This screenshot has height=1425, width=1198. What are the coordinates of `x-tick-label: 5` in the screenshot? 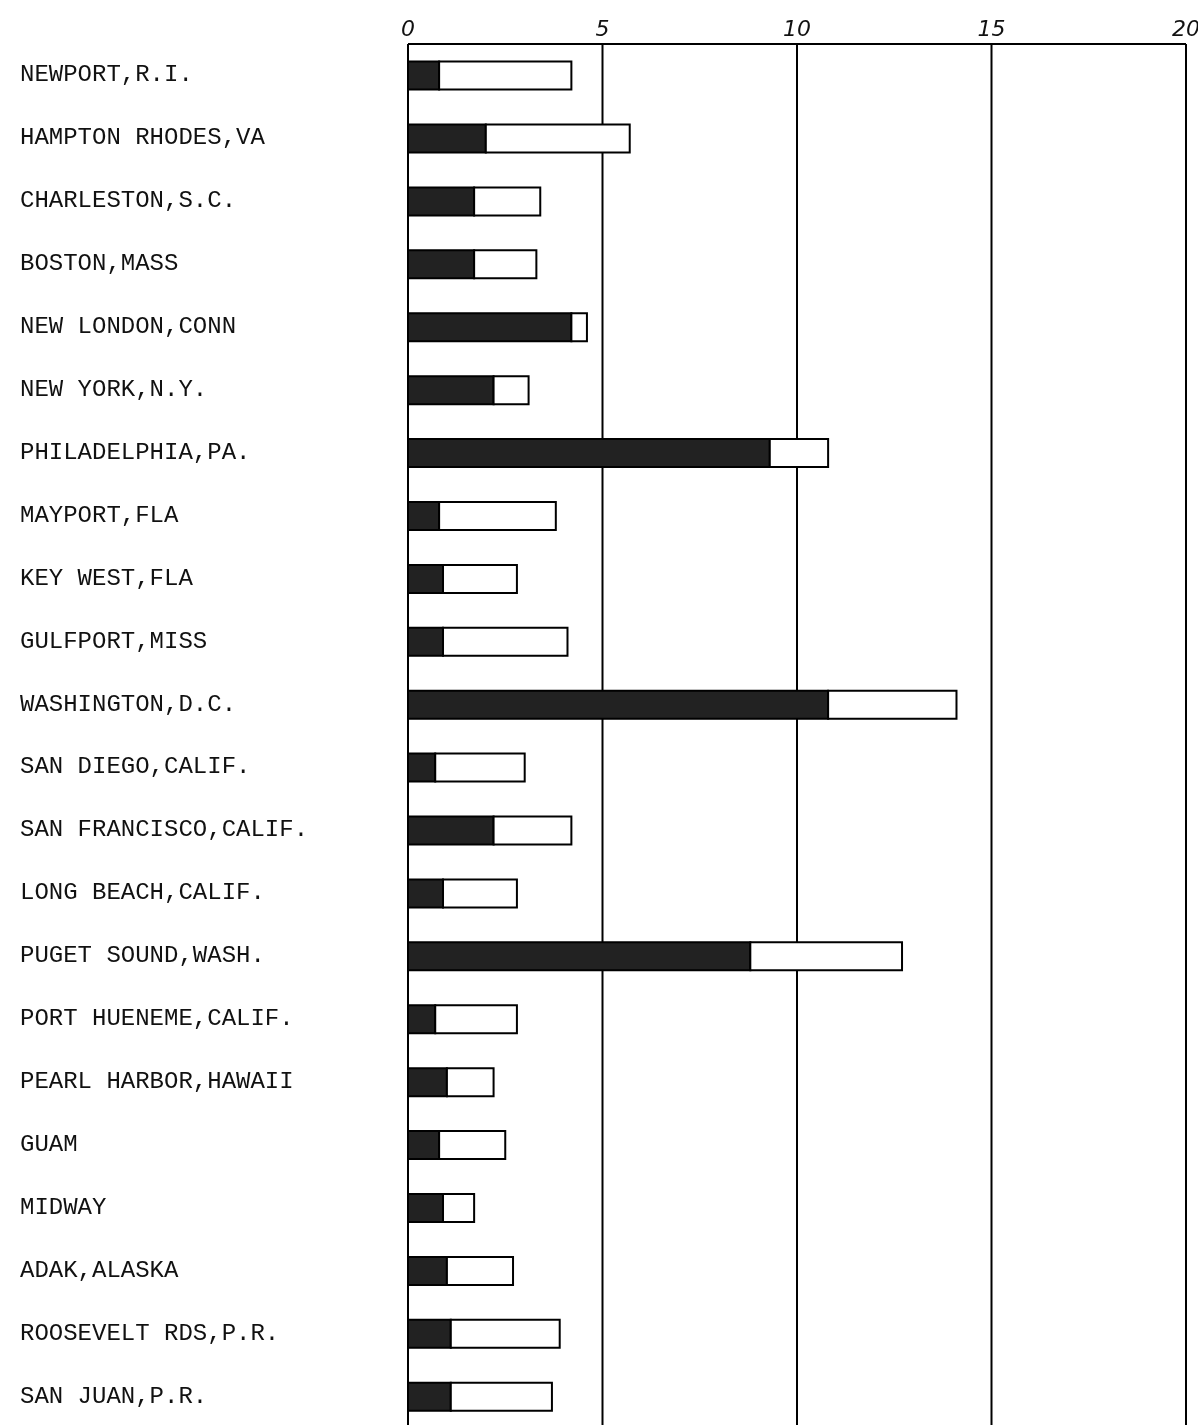 It's located at (602, 28).